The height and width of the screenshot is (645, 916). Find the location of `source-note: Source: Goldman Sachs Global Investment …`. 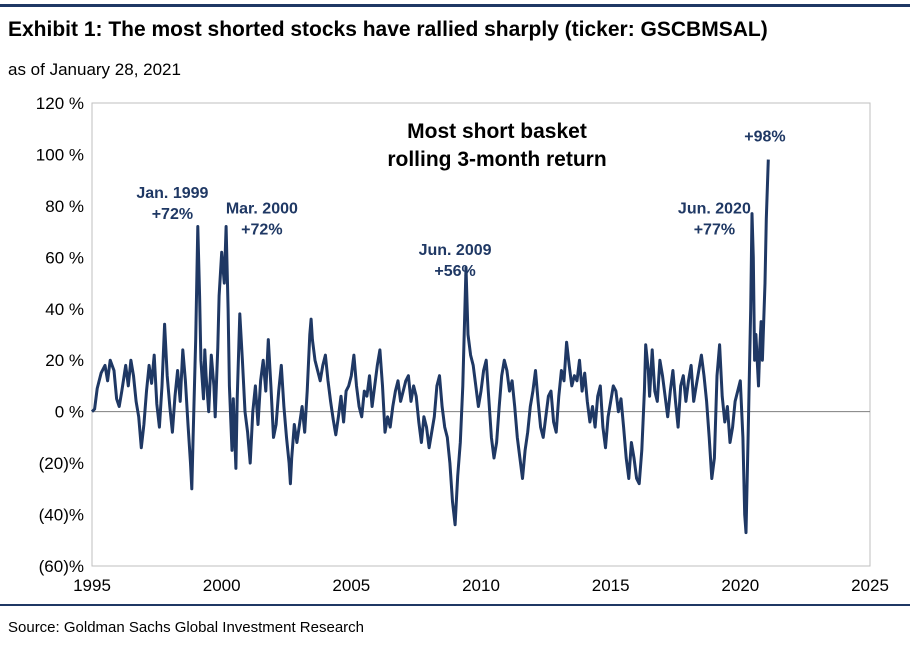

source-note: Source: Goldman Sachs Global Investment … is located at coordinates (186, 627).